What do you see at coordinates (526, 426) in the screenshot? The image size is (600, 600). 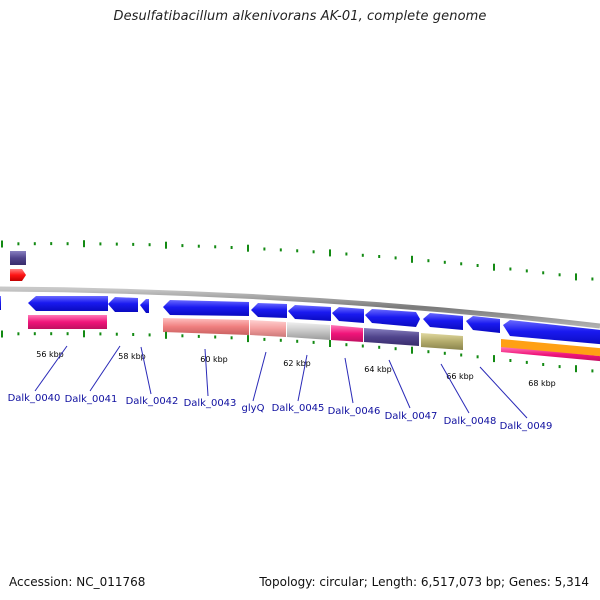 I see `gene-label: Dalk_0049` at bounding box center [526, 426].